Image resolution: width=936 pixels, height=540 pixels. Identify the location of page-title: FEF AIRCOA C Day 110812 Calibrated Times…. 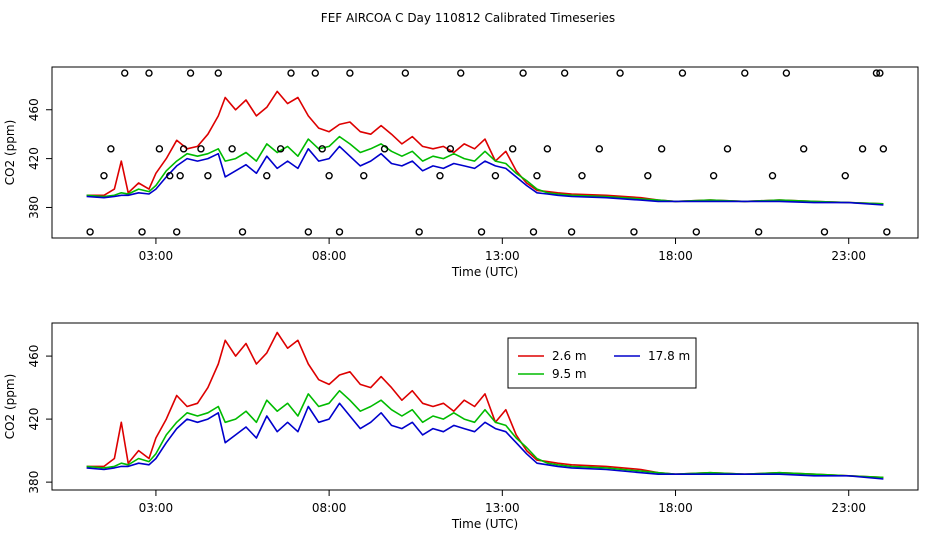
(468, 18).